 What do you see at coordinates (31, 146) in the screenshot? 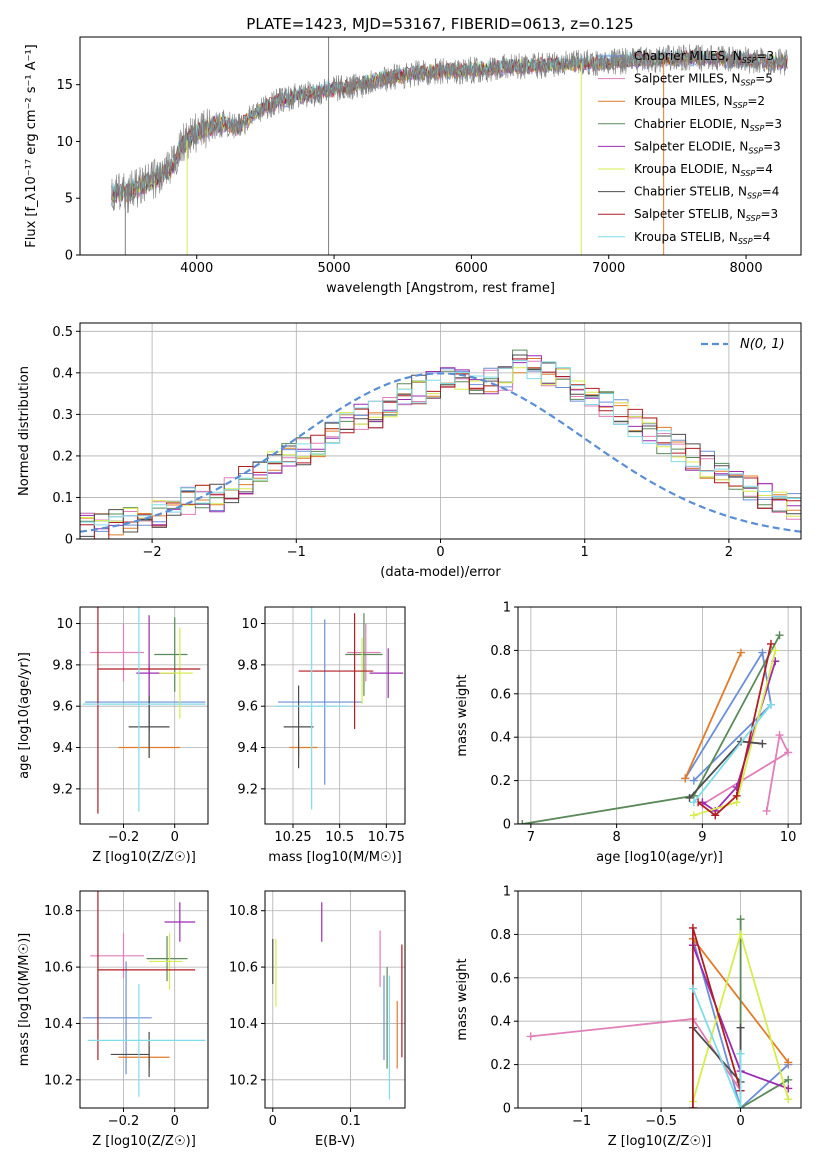
I see `y-axis-label: Flux [f_λ10⁻¹⁷ erg cm⁻² s⁻¹ A⁻¹]` at bounding box center [31, 146].